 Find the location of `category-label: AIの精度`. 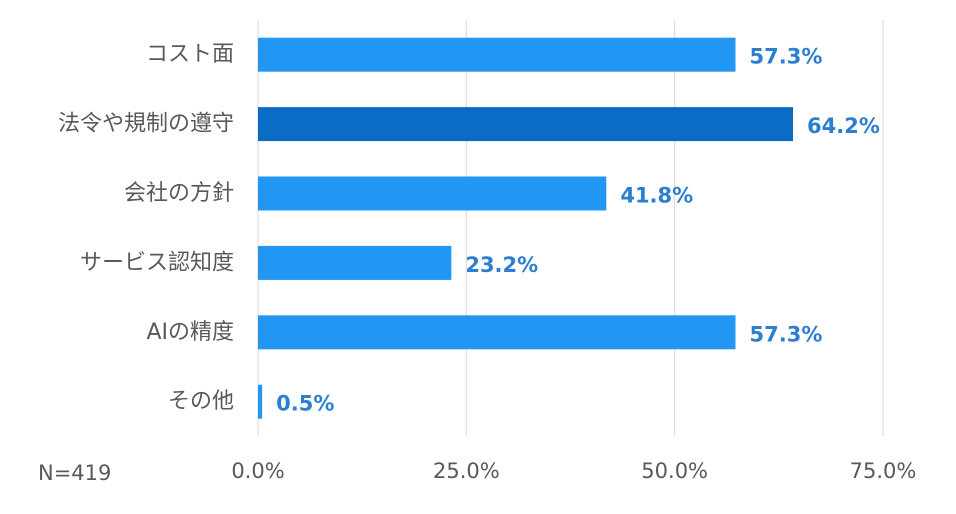

category-label: AIの精度 is located at coordinates (190, 332).